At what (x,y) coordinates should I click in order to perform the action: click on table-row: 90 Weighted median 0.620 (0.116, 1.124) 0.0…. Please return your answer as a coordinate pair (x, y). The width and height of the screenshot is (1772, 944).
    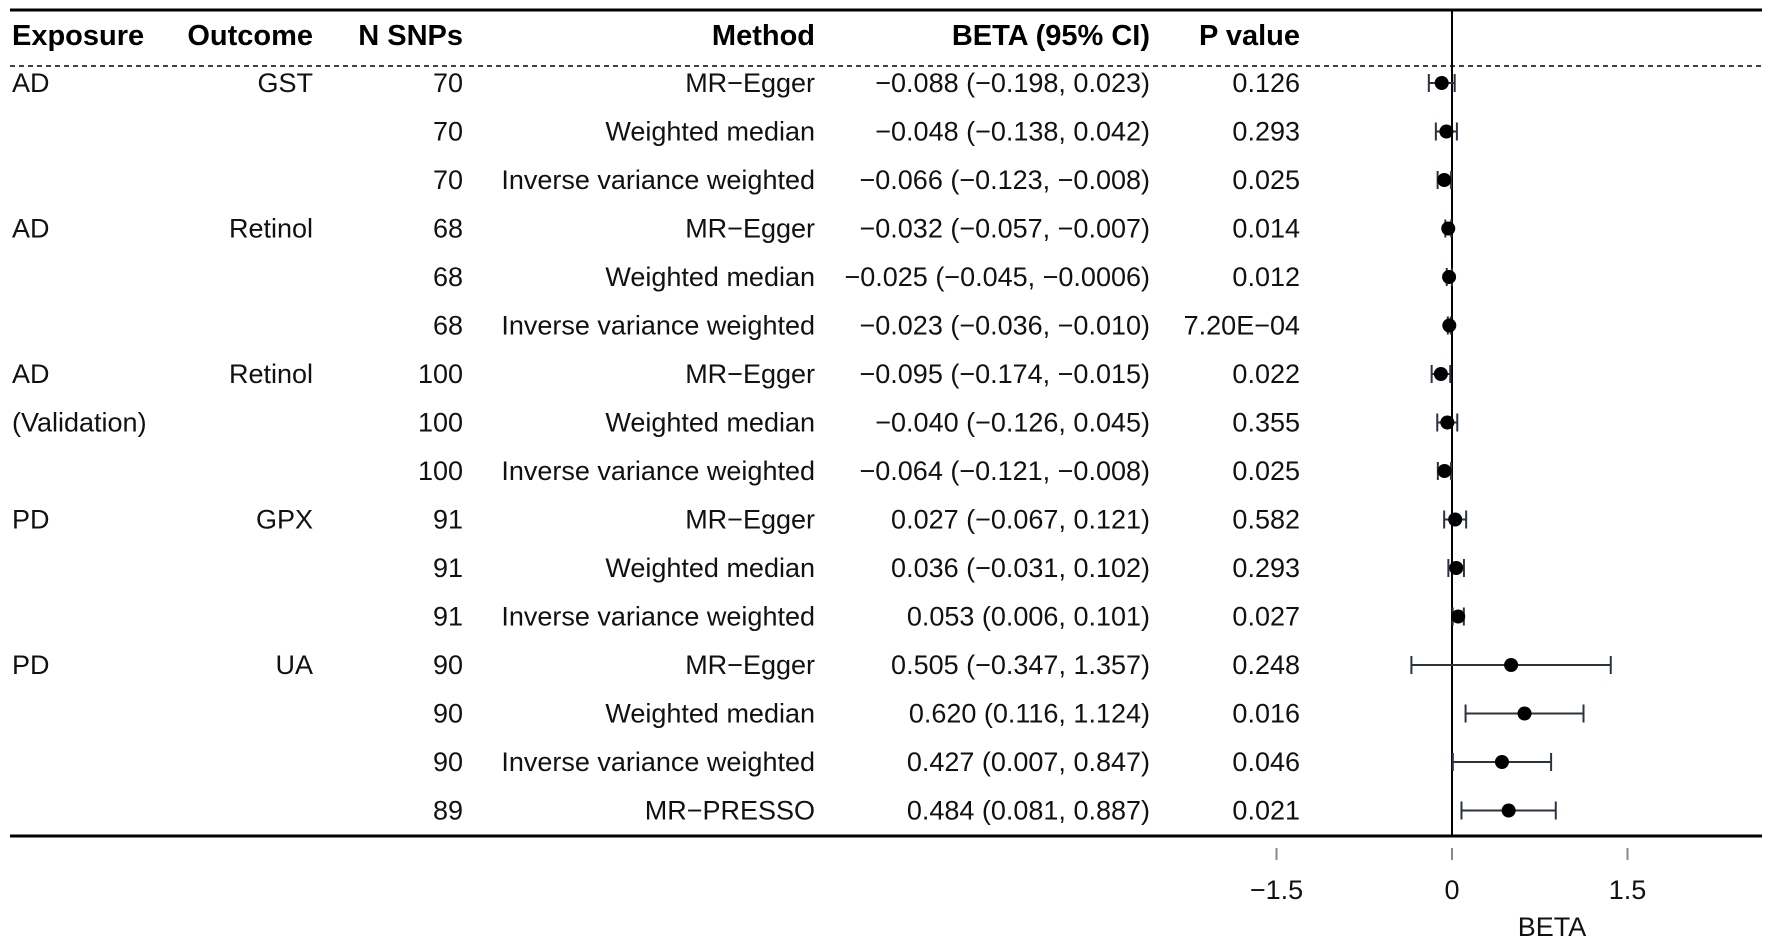
    Looking at the image, I should click on (866, 714).